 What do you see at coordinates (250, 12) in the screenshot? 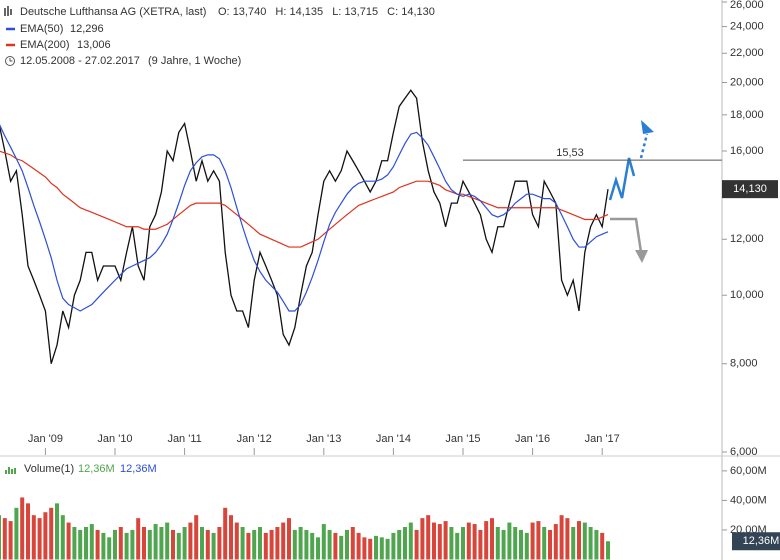
I see `ohlc-value: 13,740` at bounding box center [250, 12].